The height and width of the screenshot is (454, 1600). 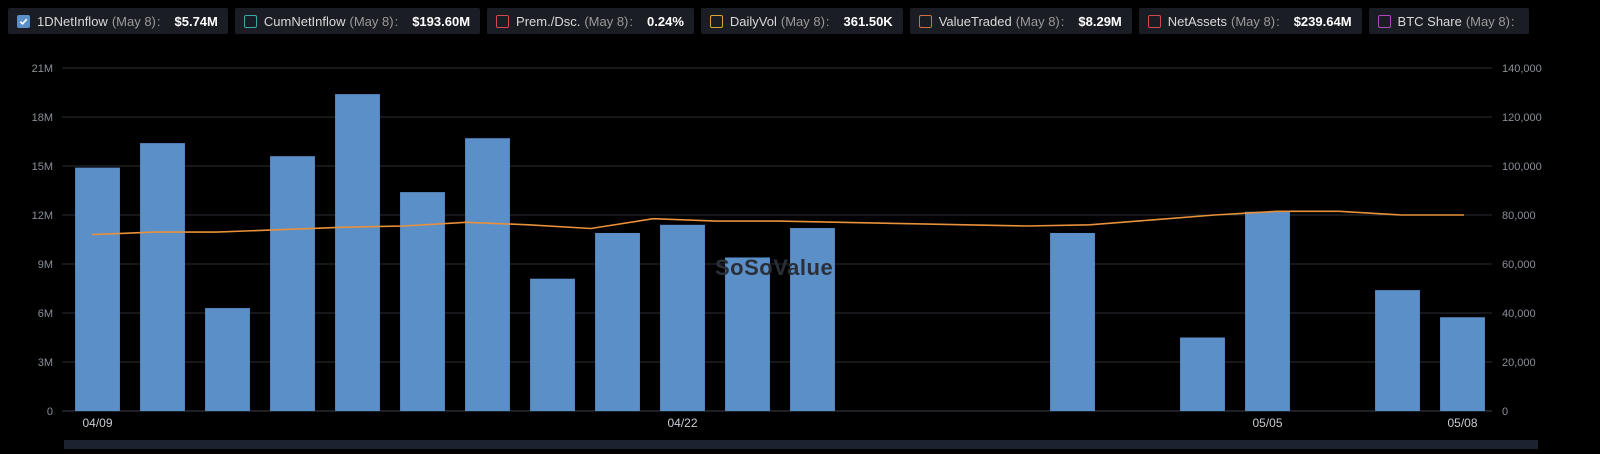 What do you see at coordinates (1519, 363) in the screenshot?
I see `y-right-tick-label: 20,000` at bounding box center [1519, 363].